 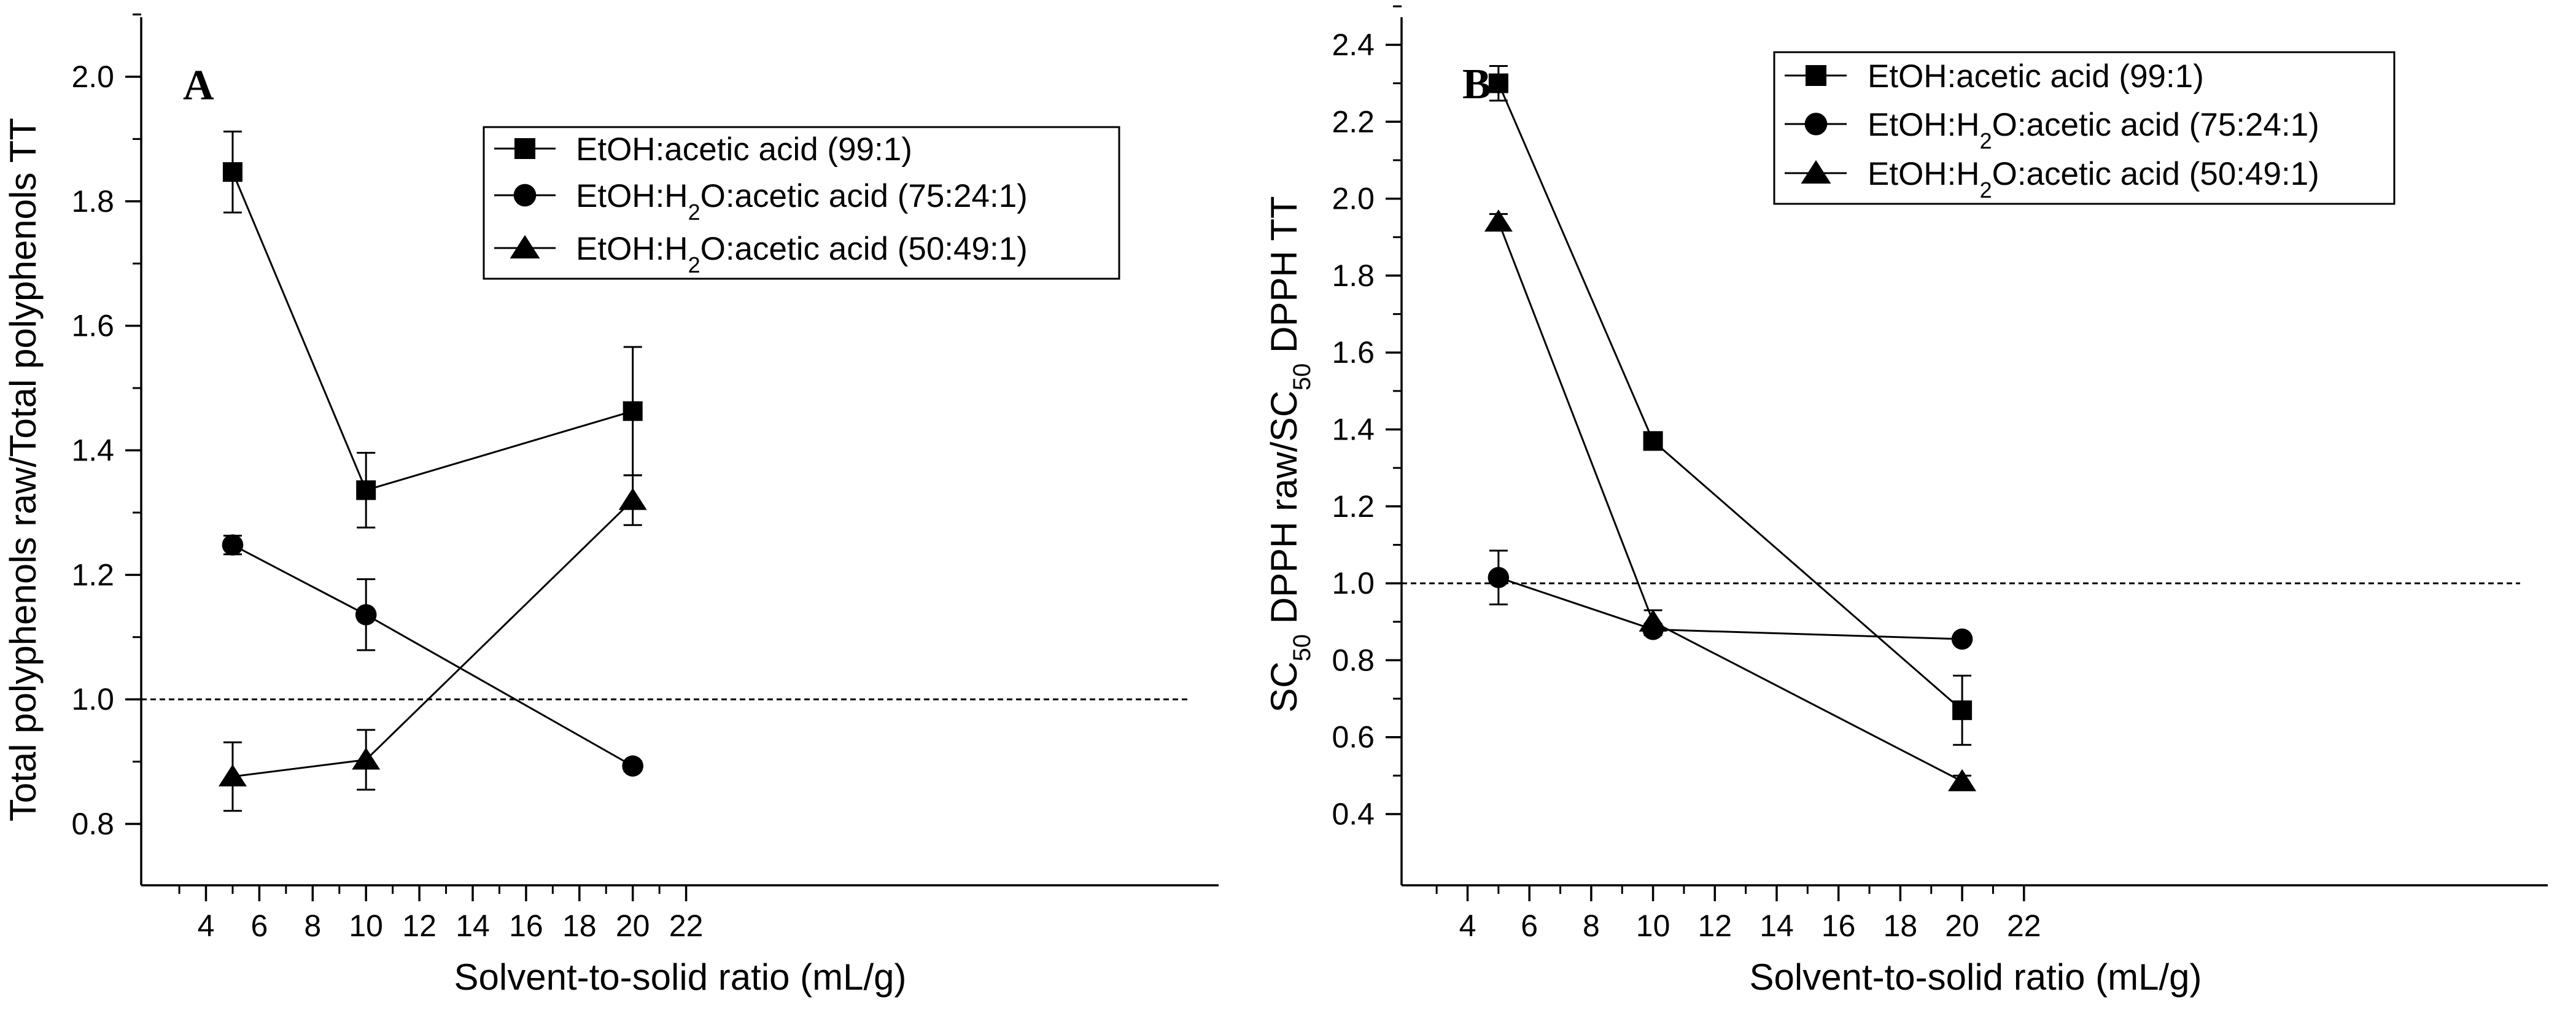 I want to click on panel-label: A, so click(x=198, y=85).